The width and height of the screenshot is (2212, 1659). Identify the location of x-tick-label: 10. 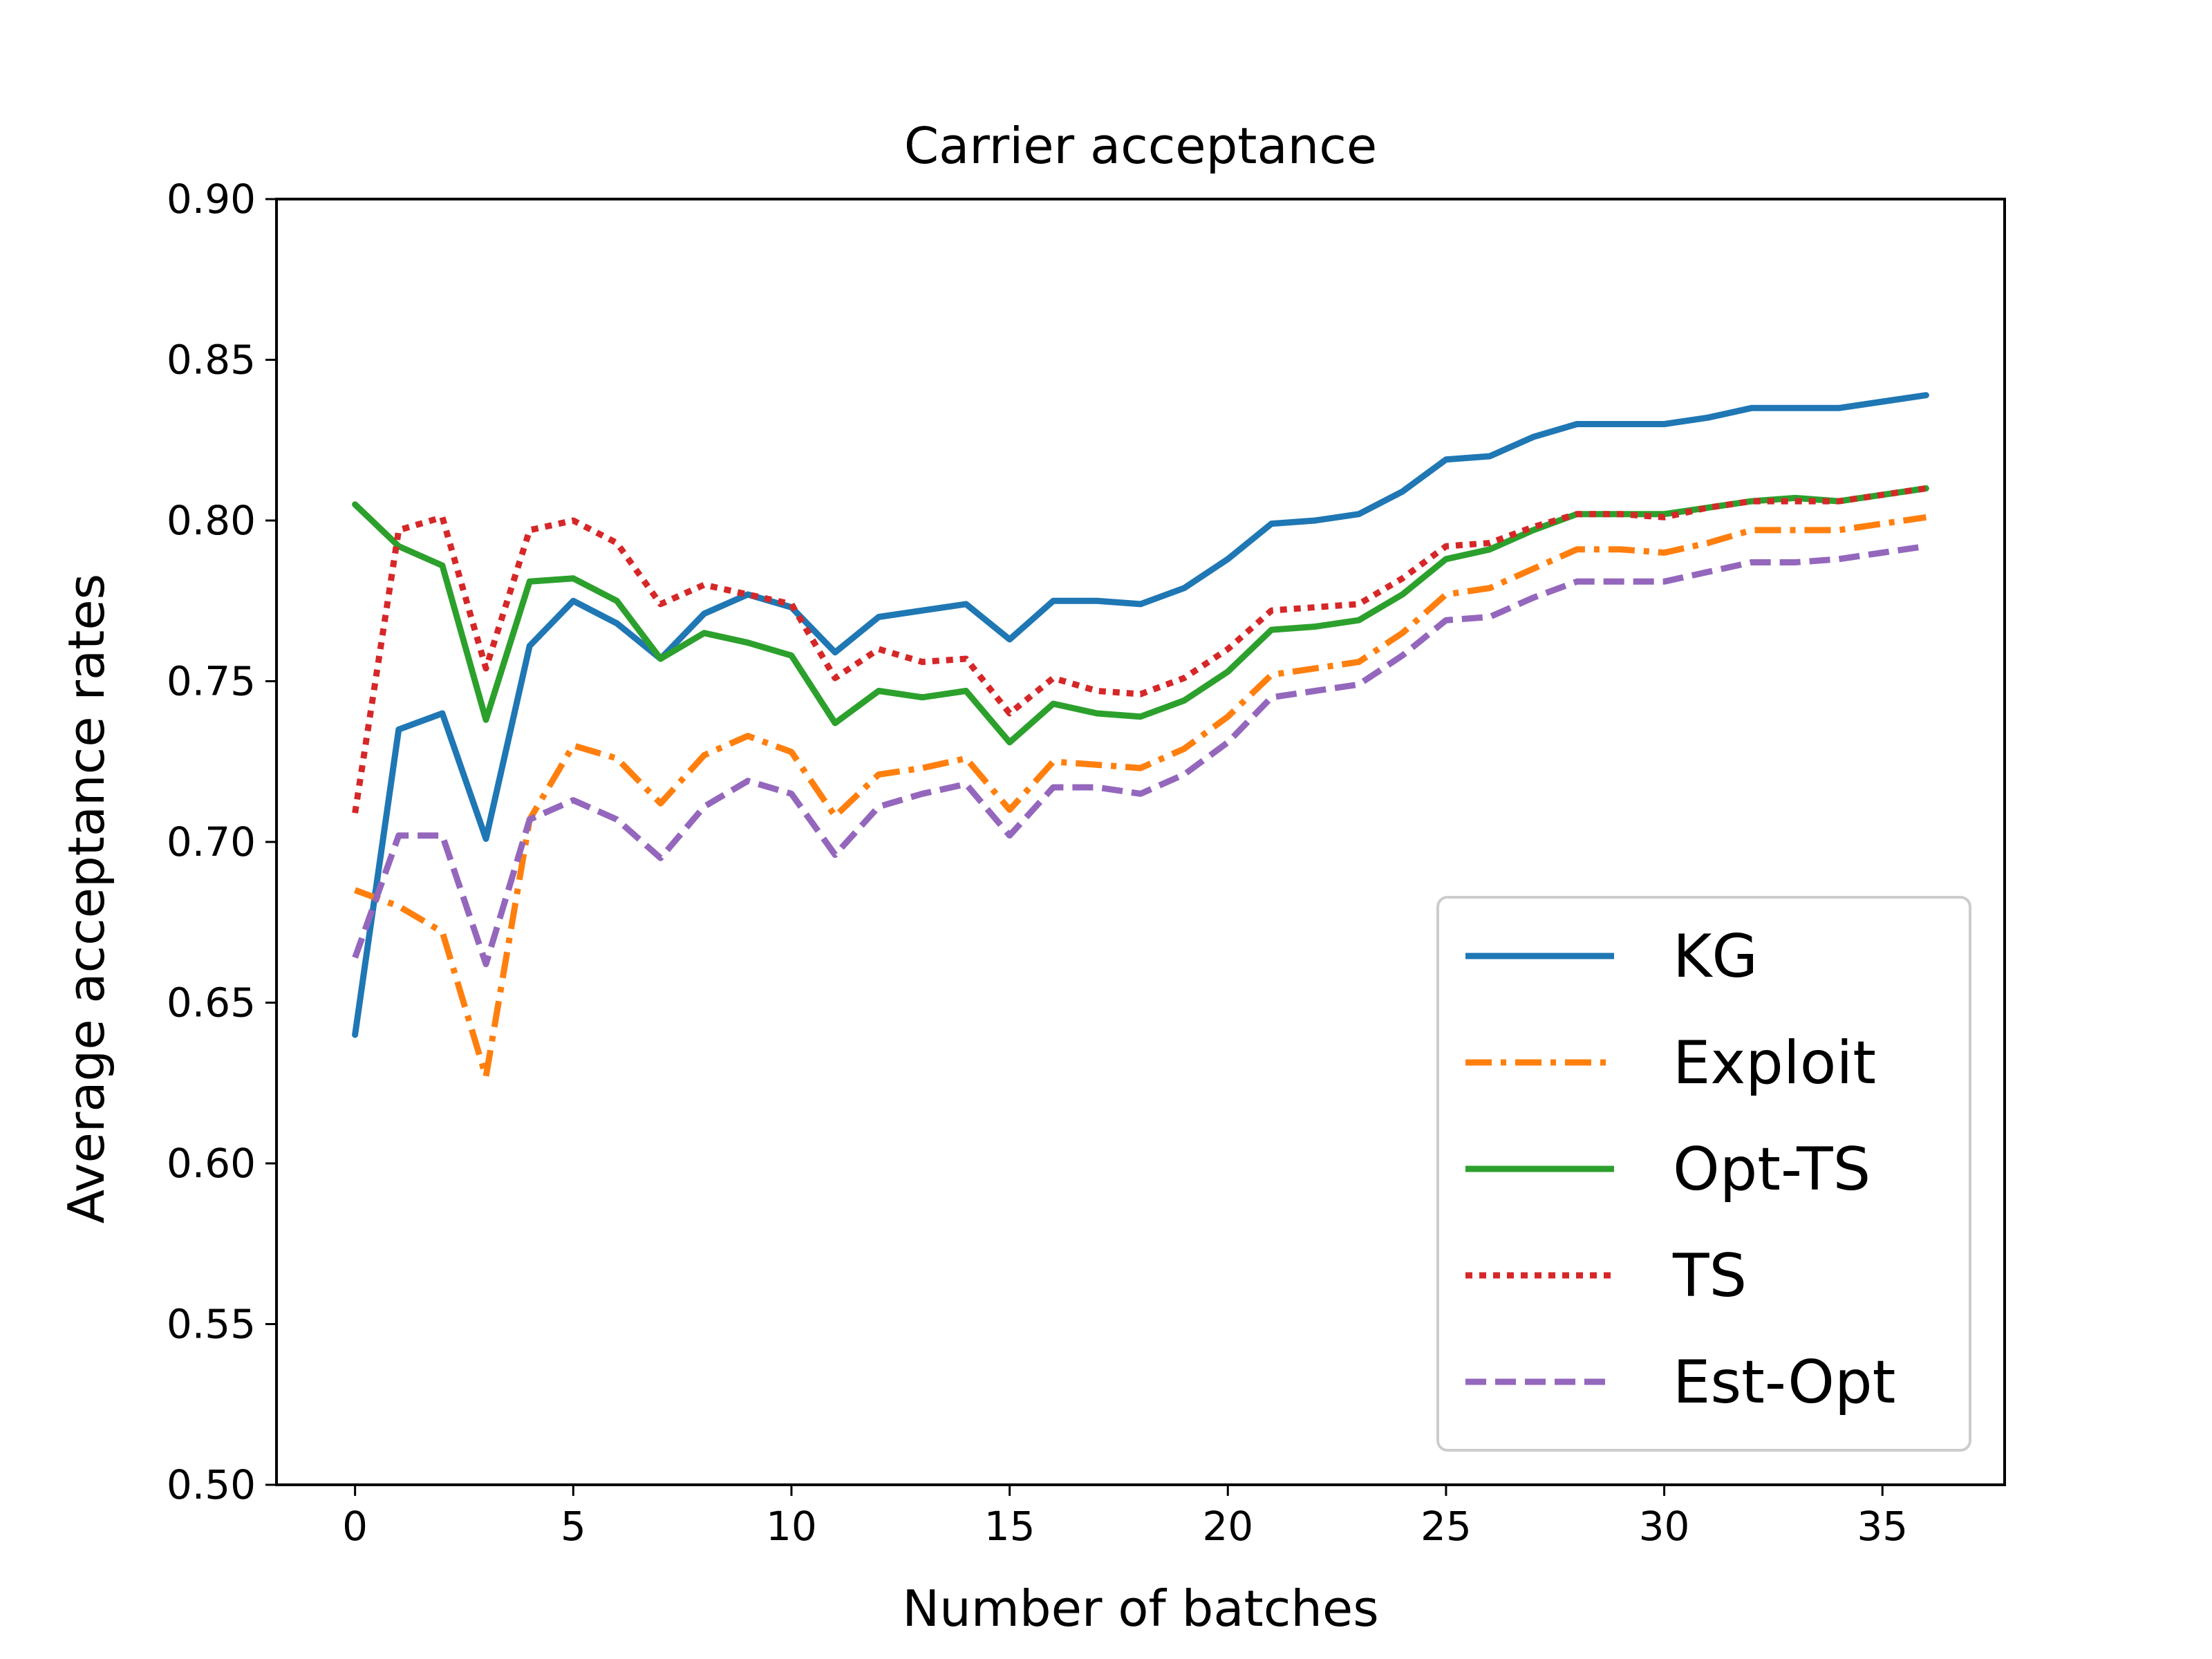
(791, 1526).